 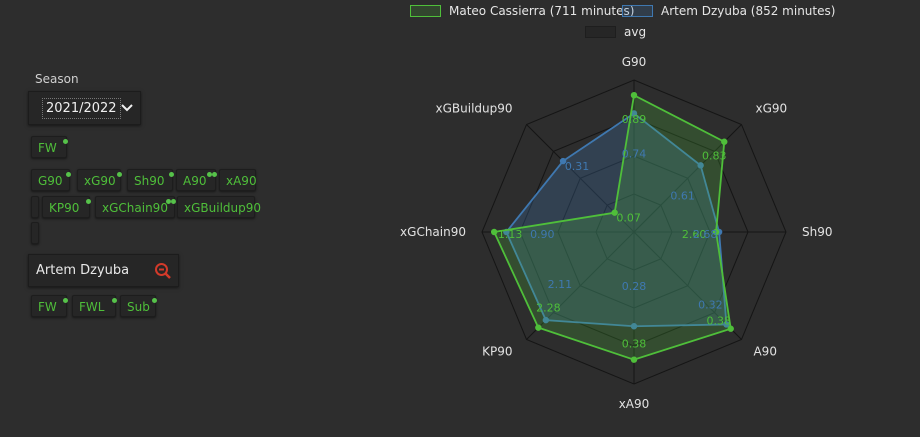 What do you see at coordinates (726, 324) in the screenshot?
I see `data-point-a90-series2` at bounding box center [726, 324].